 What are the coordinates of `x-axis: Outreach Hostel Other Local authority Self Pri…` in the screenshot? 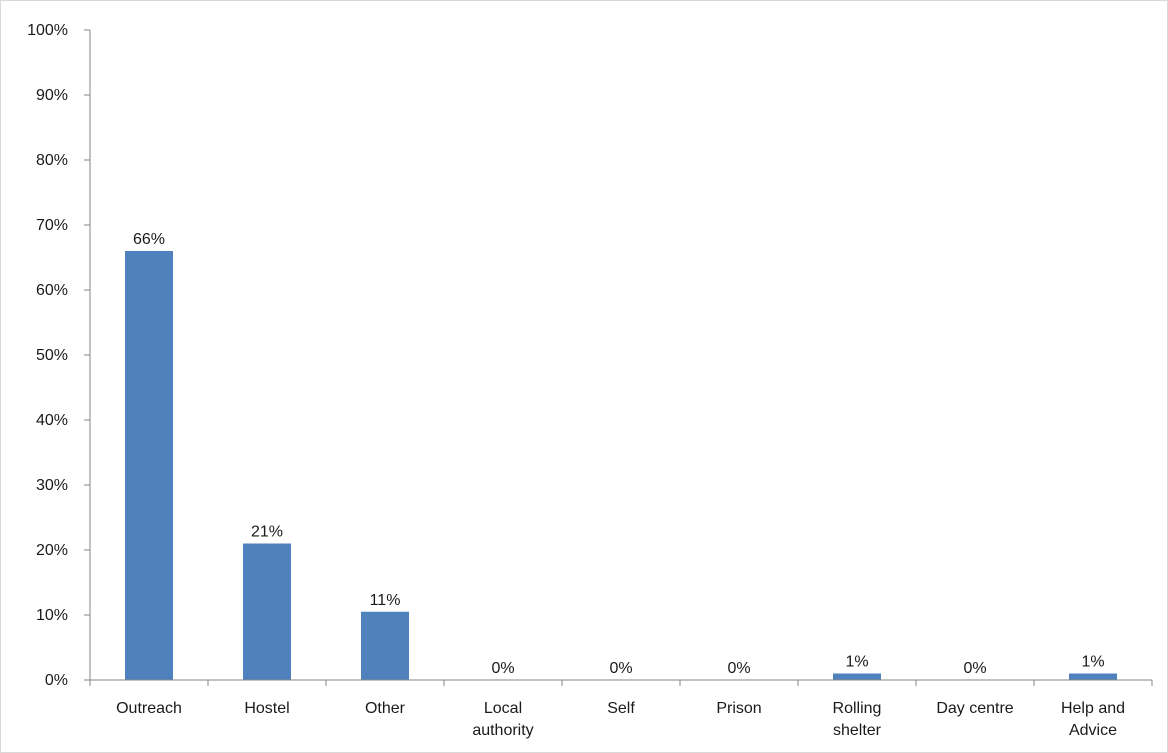 It's located at (621, 709).